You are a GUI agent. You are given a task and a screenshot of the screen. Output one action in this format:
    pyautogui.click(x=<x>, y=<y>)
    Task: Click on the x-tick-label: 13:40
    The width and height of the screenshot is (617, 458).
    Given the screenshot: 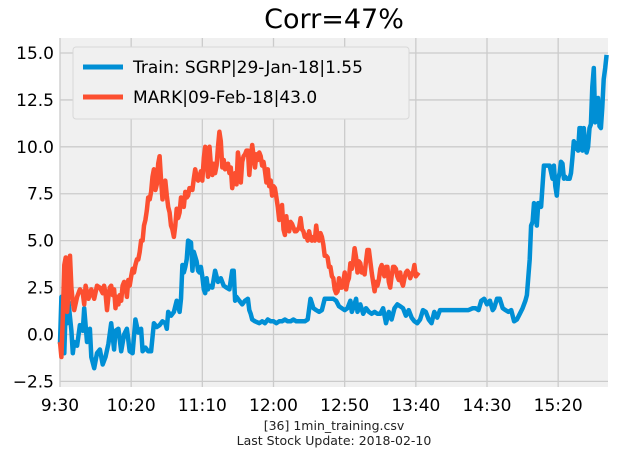 What is the action you would take?
    pyautogui.click(x=415, y=406)
    